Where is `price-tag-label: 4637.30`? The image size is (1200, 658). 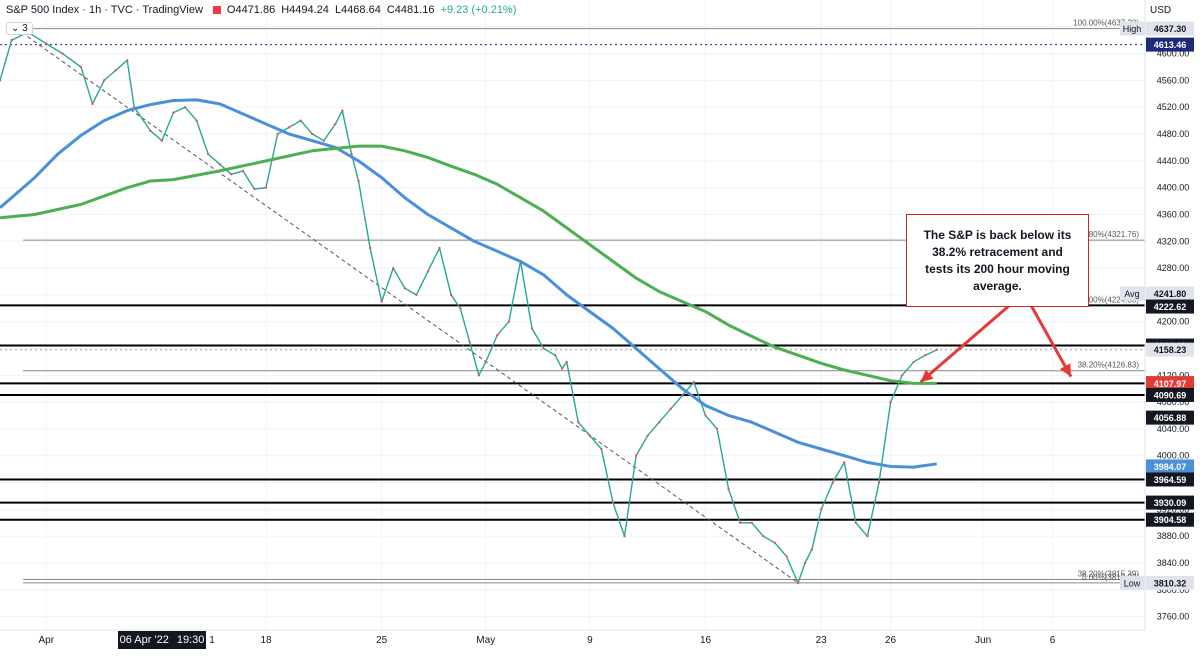
price-tag-label: 4637.30 is located at coordinates (1170, 29).